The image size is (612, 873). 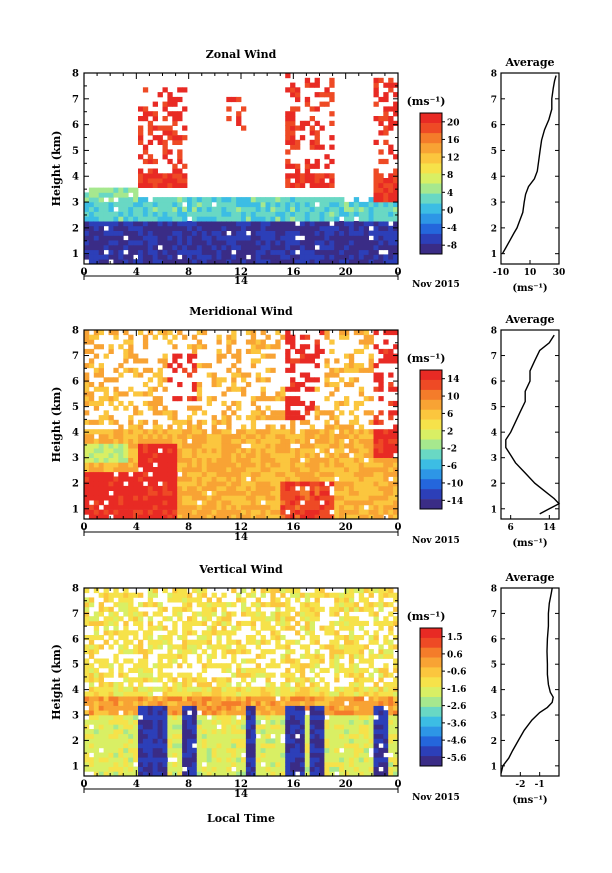 I want to click on profile-frame, so click(x=530, y=424).